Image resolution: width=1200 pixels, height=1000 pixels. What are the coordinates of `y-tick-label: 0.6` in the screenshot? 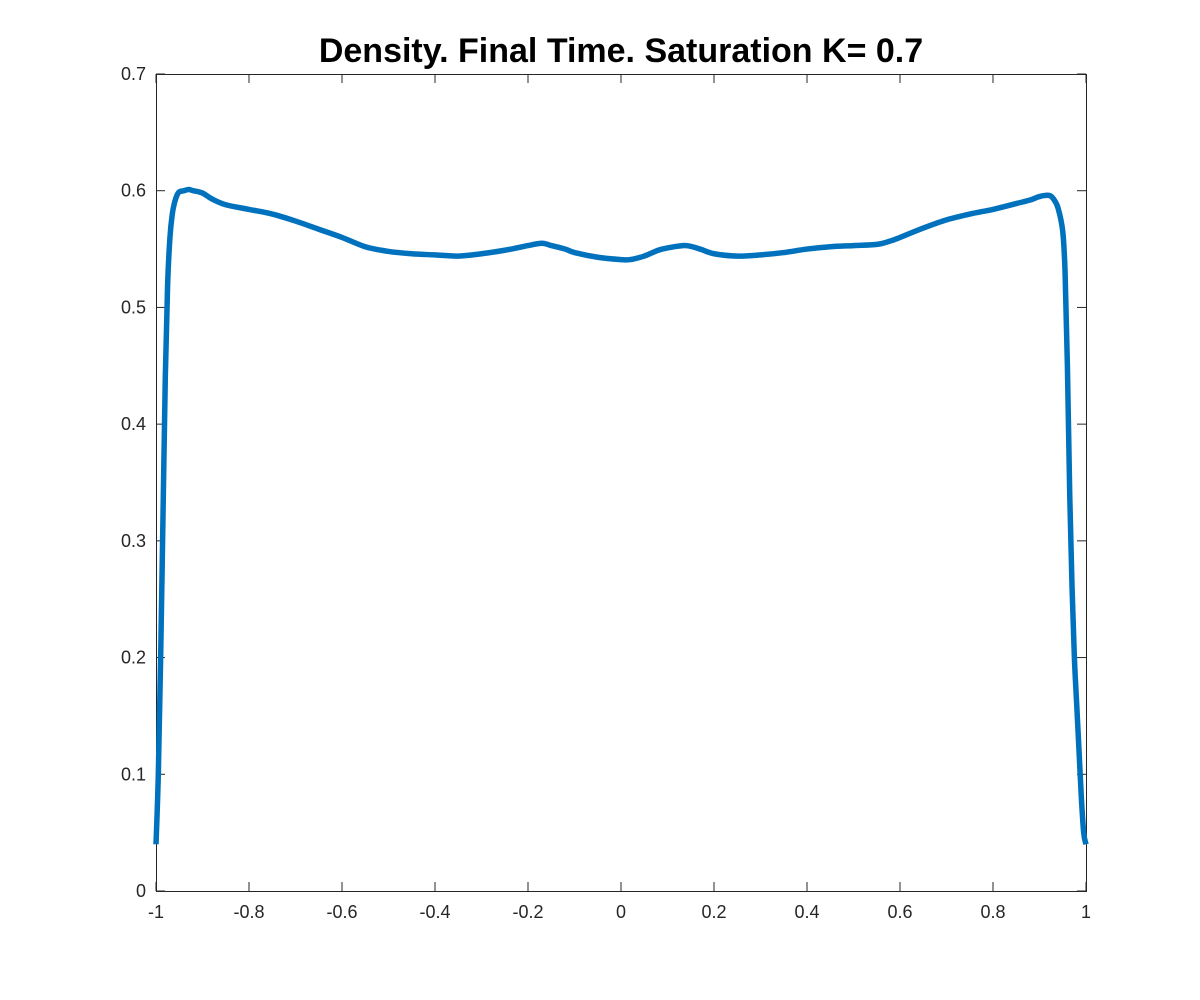 It's located at (133, 191).